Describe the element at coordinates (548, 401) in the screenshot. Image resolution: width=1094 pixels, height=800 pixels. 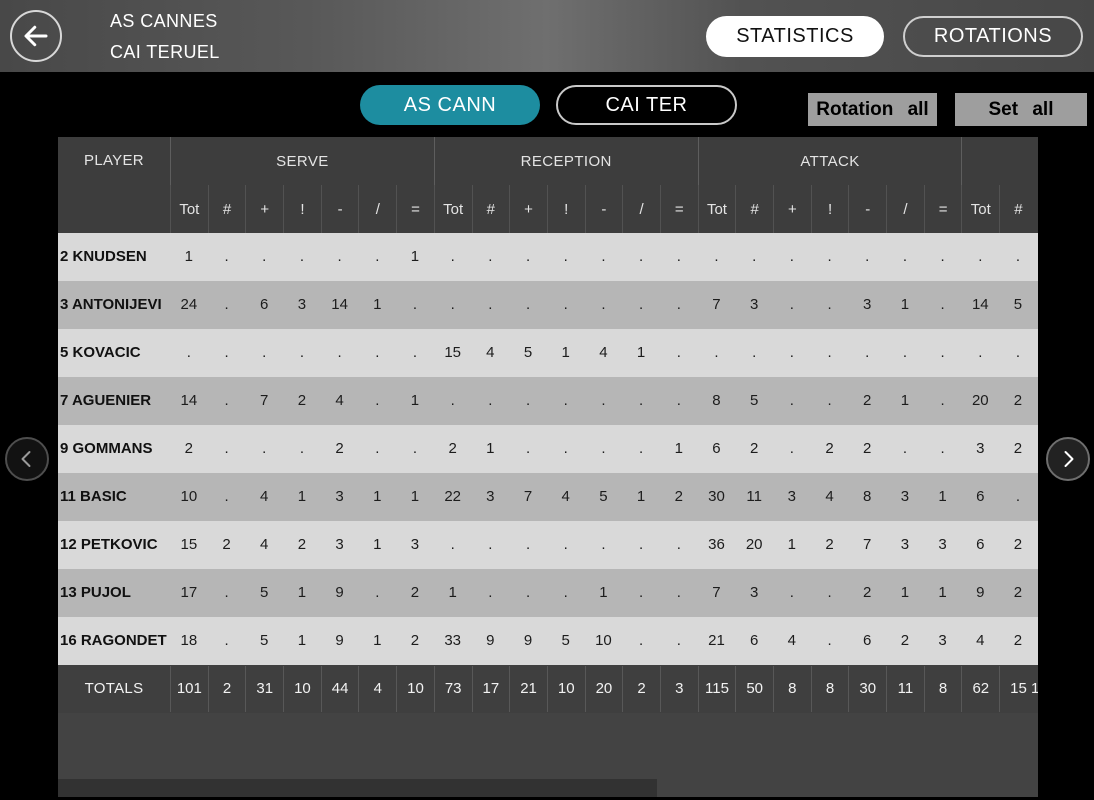
I see `table-row: 7 AGUENIER 14. 7 2 4. 1....... 8 5.. 2 1. 20 2` at that location.